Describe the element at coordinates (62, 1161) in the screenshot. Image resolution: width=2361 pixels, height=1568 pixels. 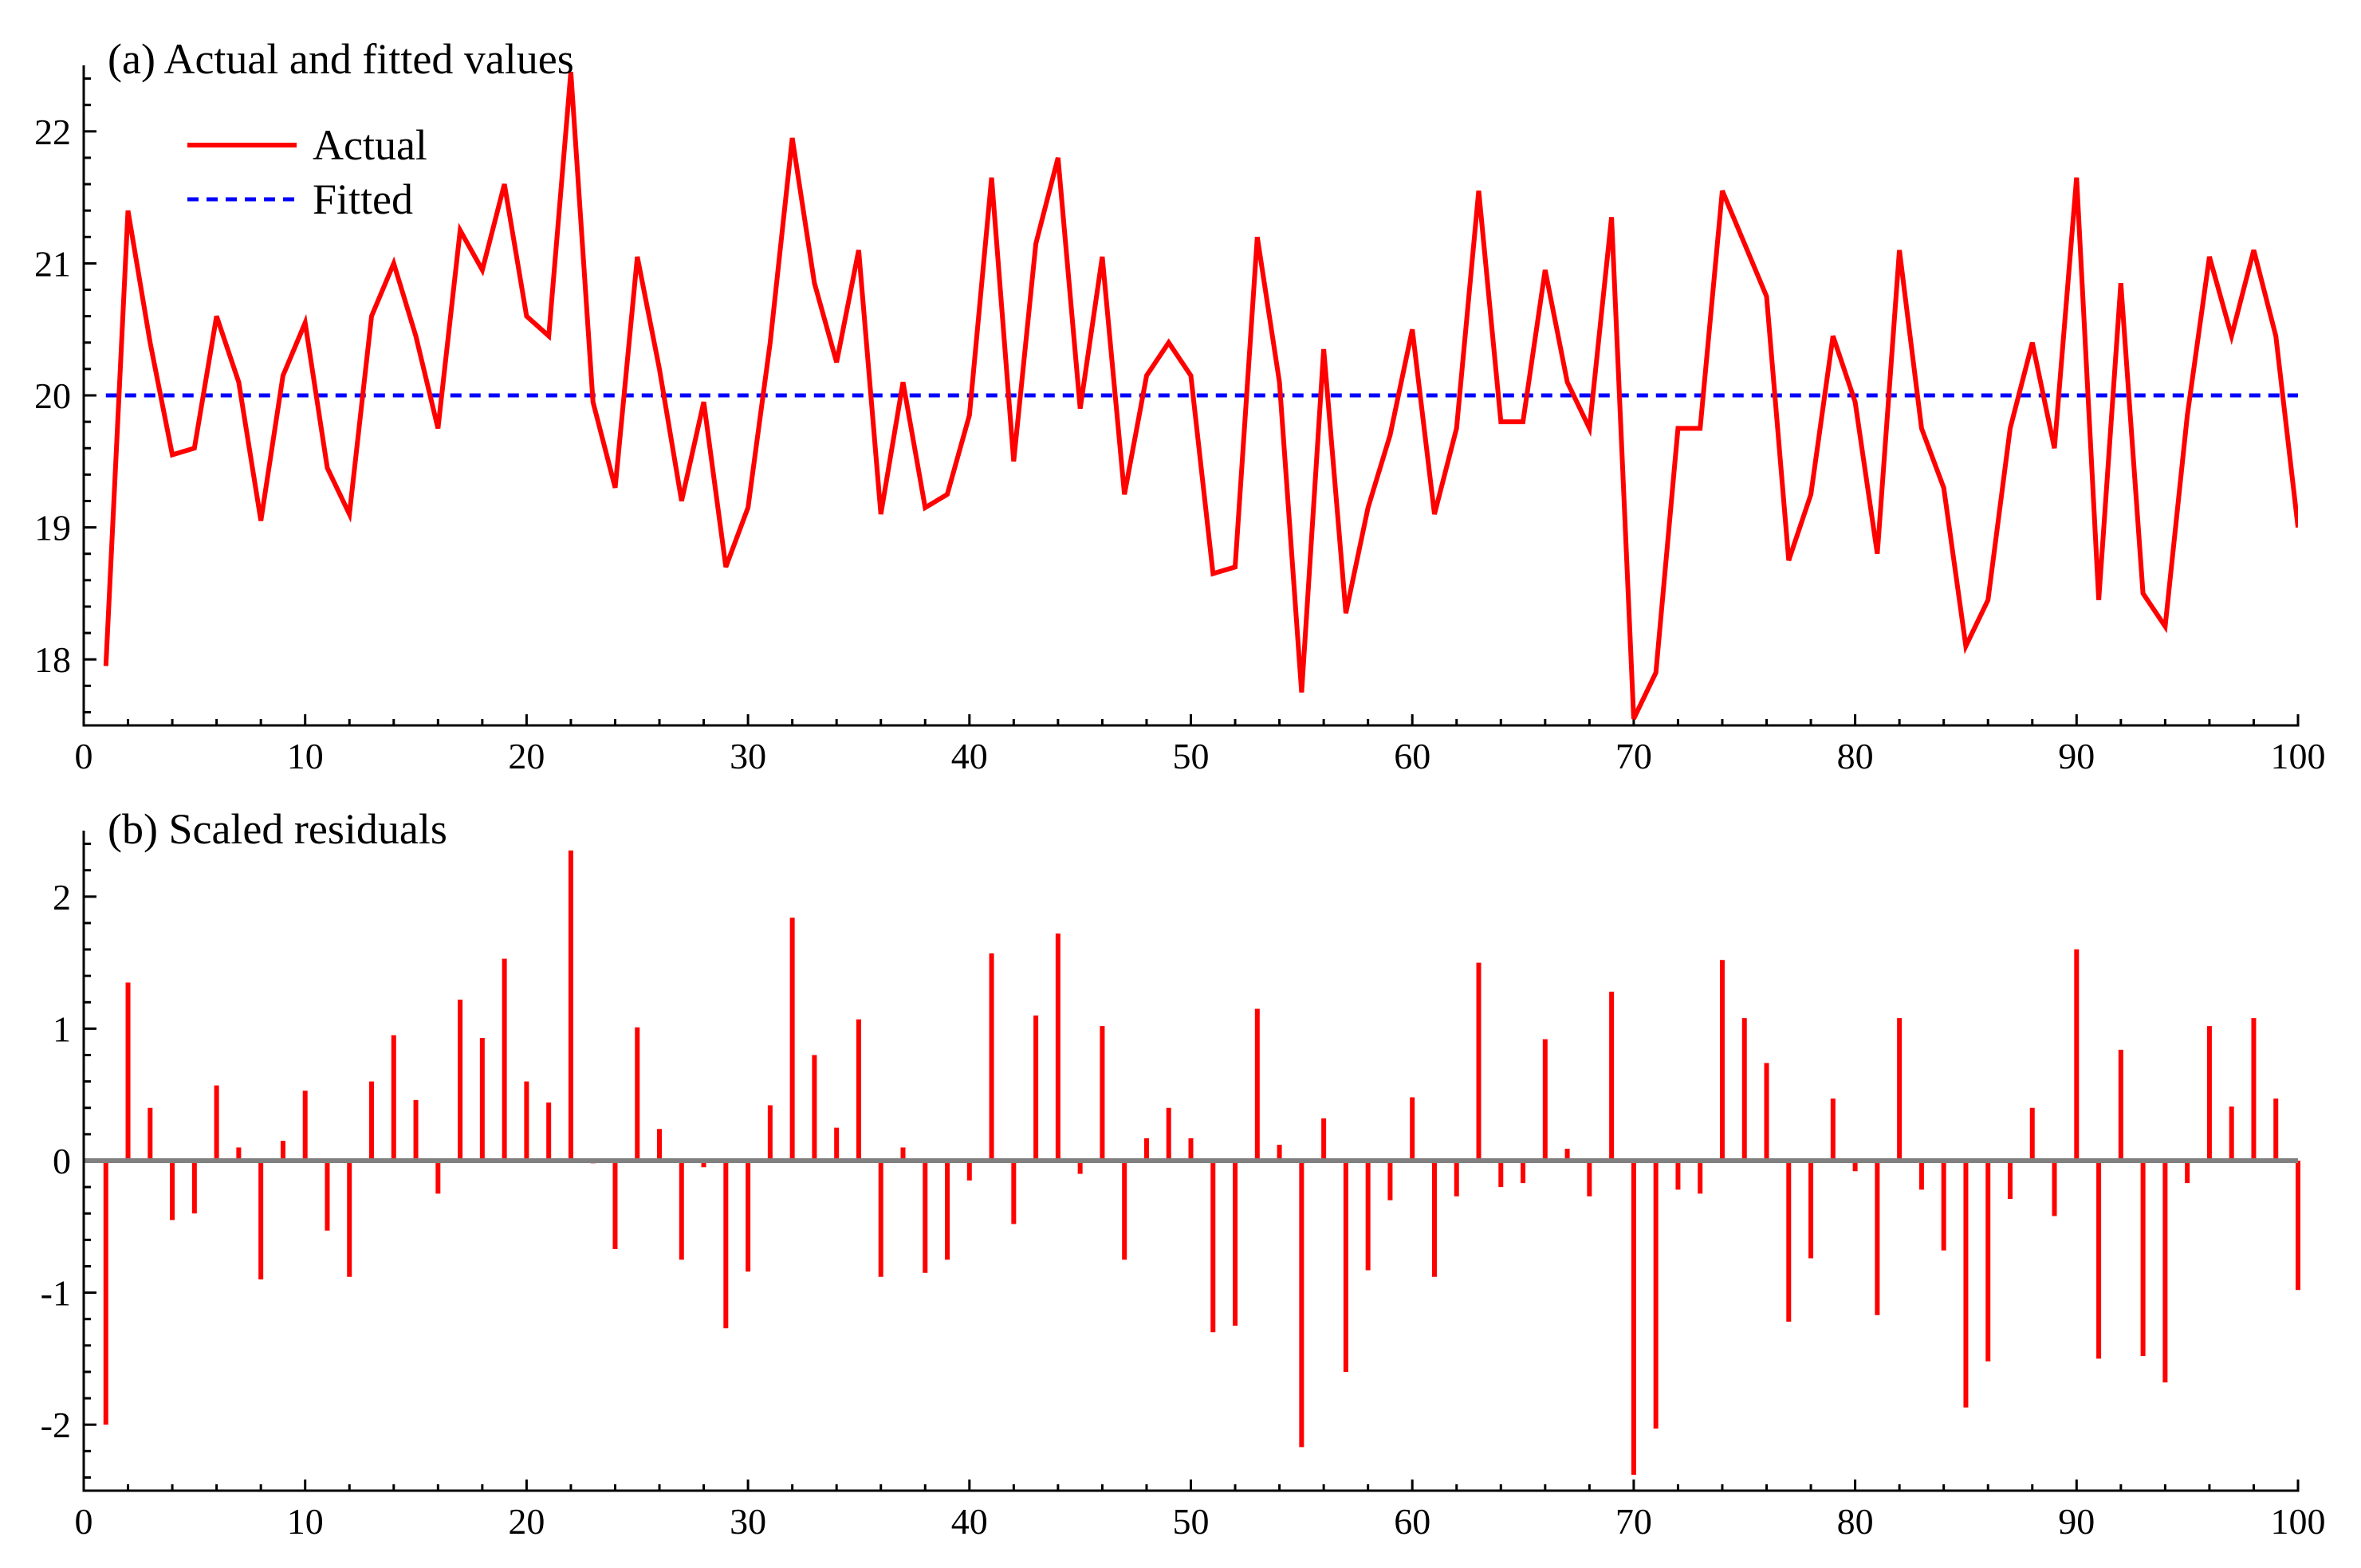
I see `y-tick-label: 0` at that location.